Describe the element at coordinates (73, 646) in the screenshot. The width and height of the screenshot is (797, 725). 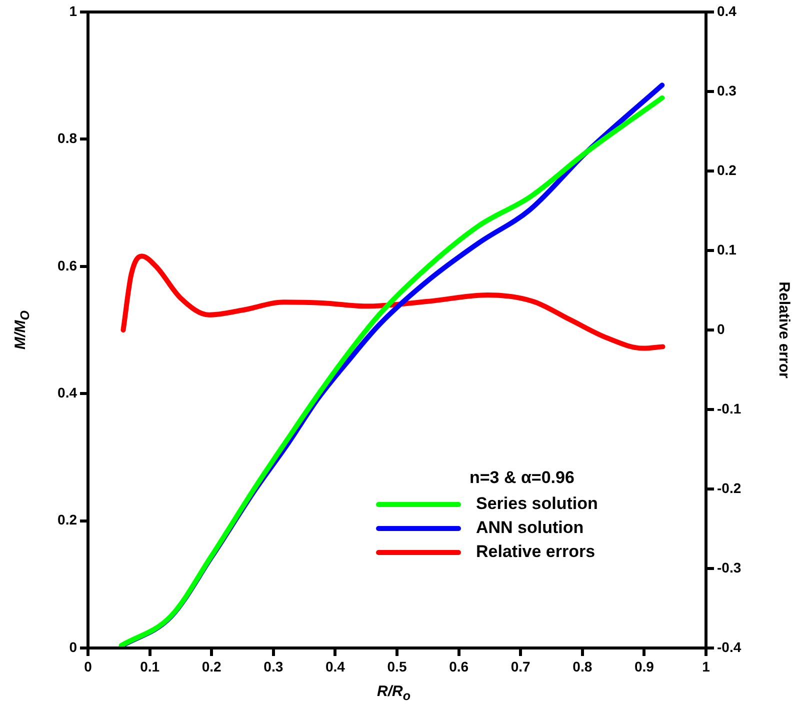
I see `y-tick-label: 0` at that location.